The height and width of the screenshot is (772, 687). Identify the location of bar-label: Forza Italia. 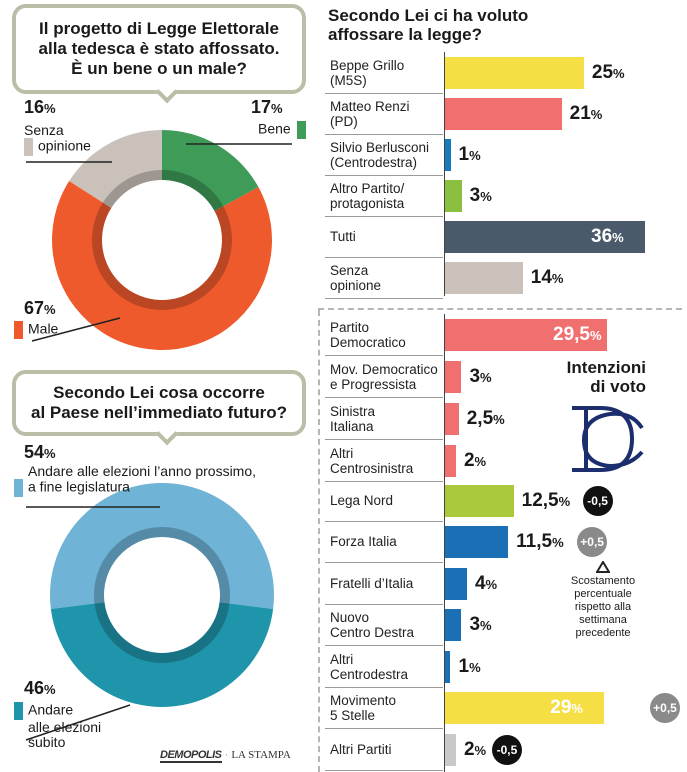
(363, 541).